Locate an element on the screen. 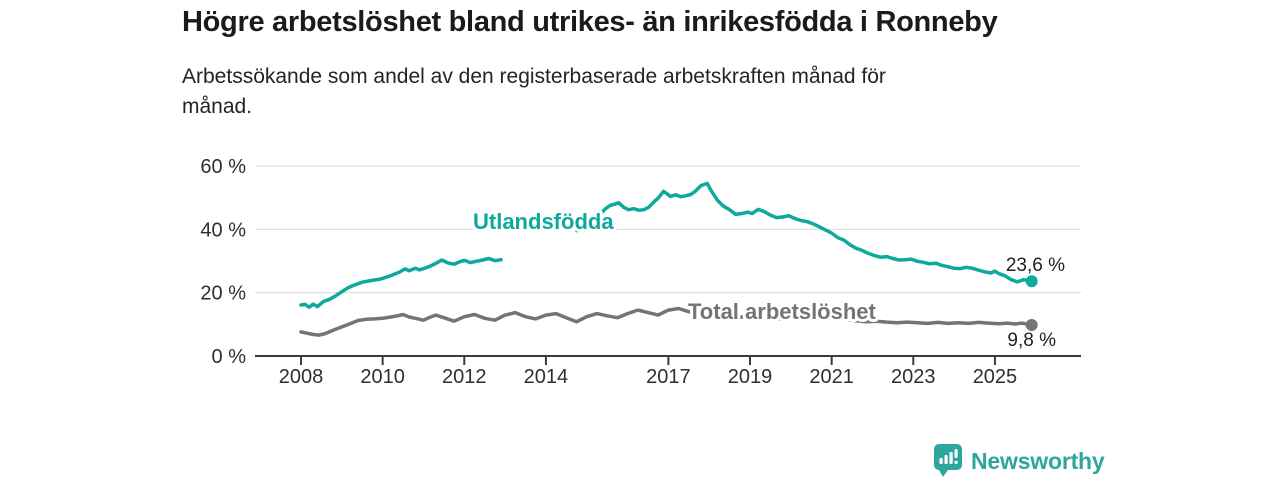 This screenshot has width=1280, height=480. y-axis-tick-label: 60 % is located at coordinates (223, 167).